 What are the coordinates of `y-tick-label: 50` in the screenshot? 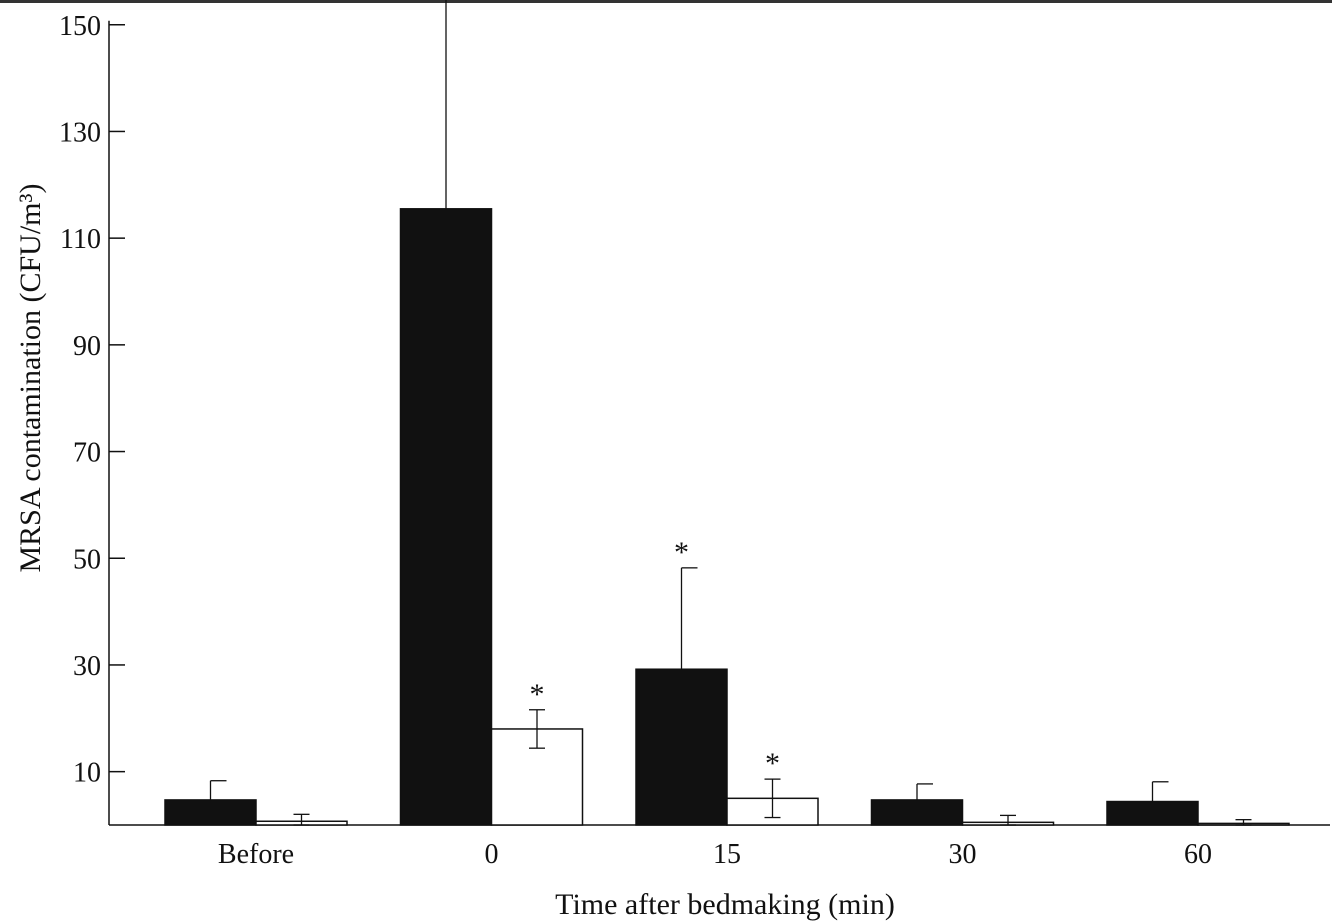 It's located at (87, 559).